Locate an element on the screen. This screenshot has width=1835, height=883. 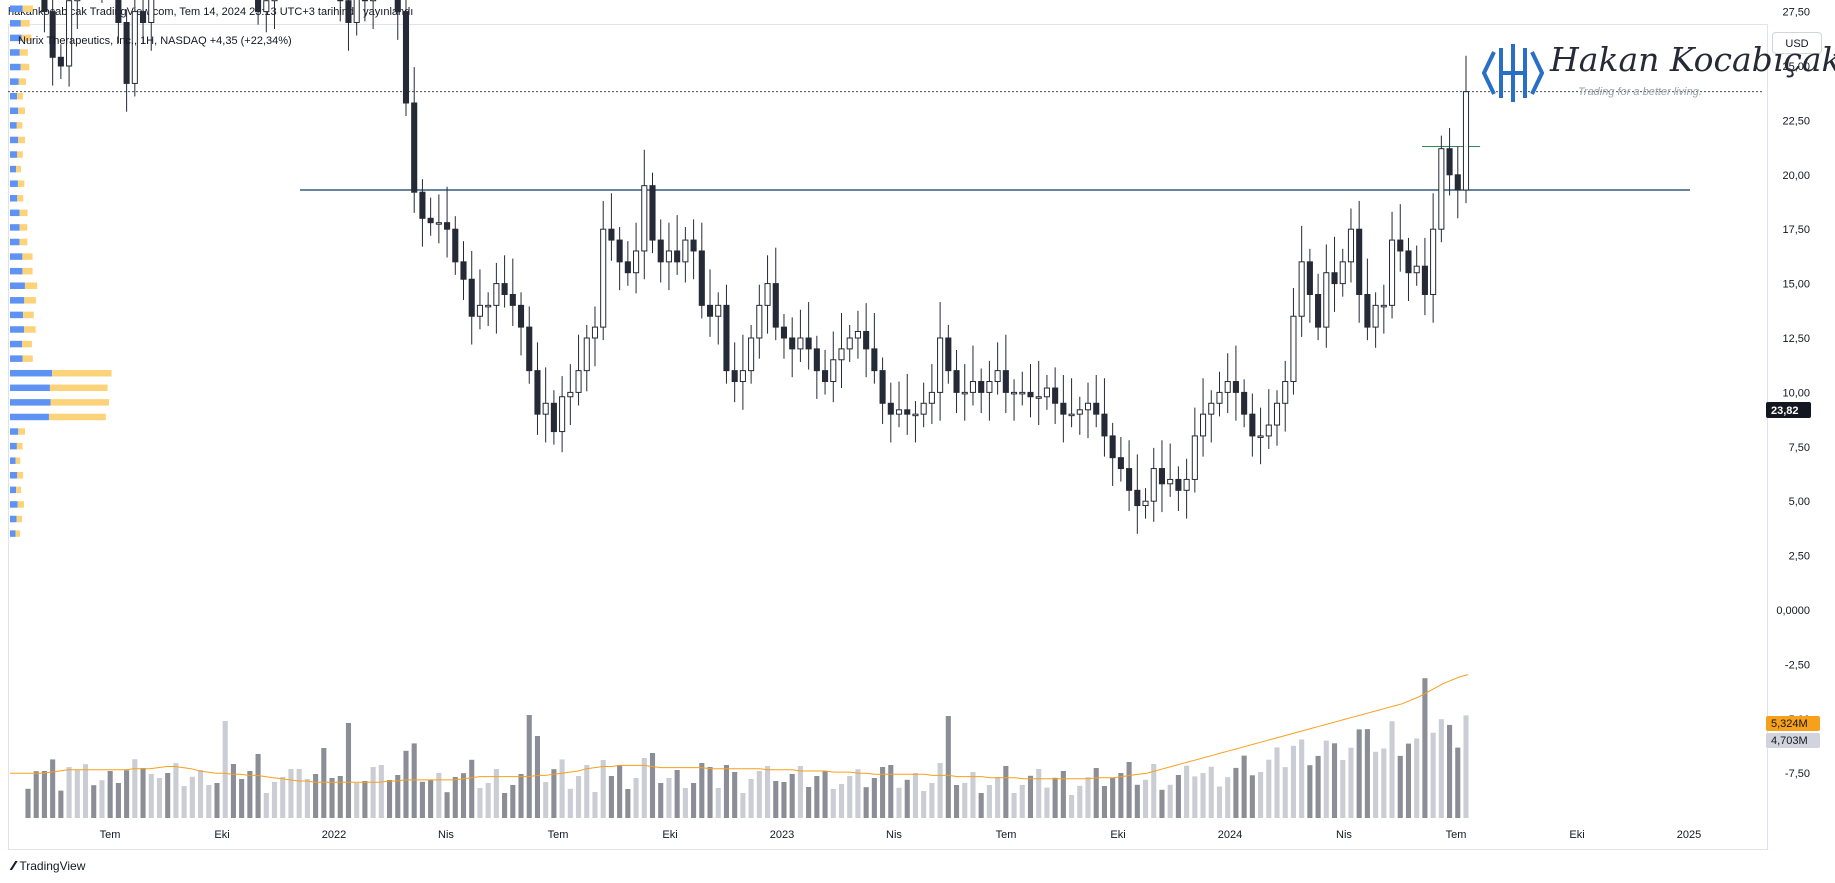
price-tick-label: 5,00 is located at coordinates (1799, 502).